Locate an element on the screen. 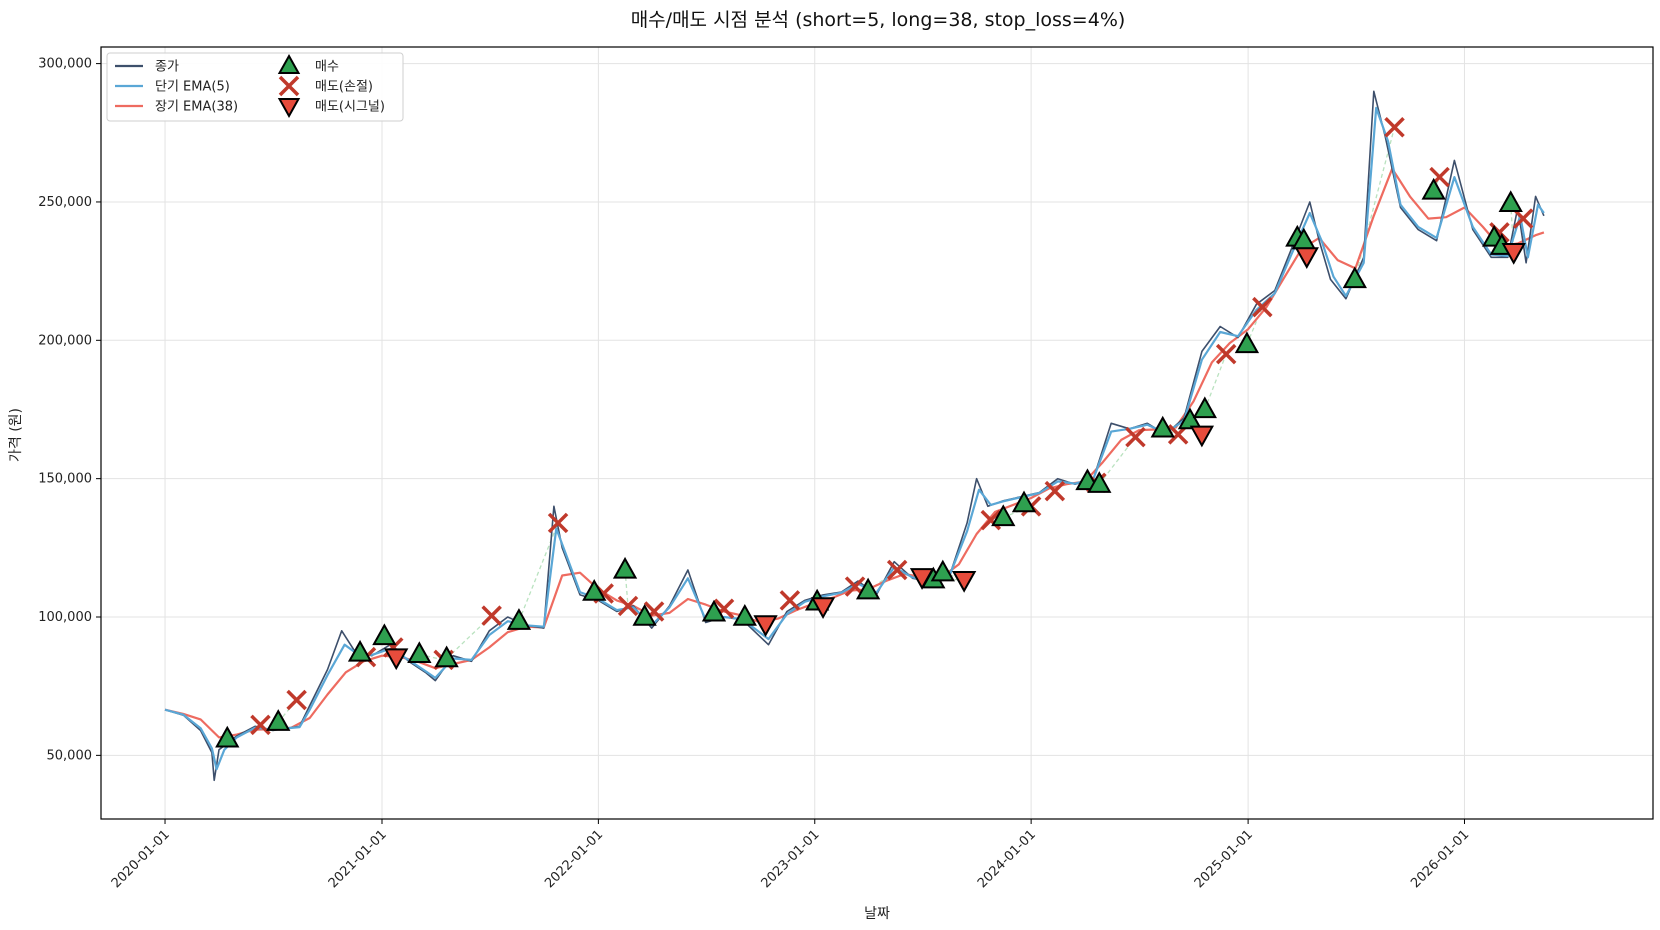 The width and height of the screenshot is (1660, 930). x-axis-title: 날짜 is located at coordinates (877, 914).